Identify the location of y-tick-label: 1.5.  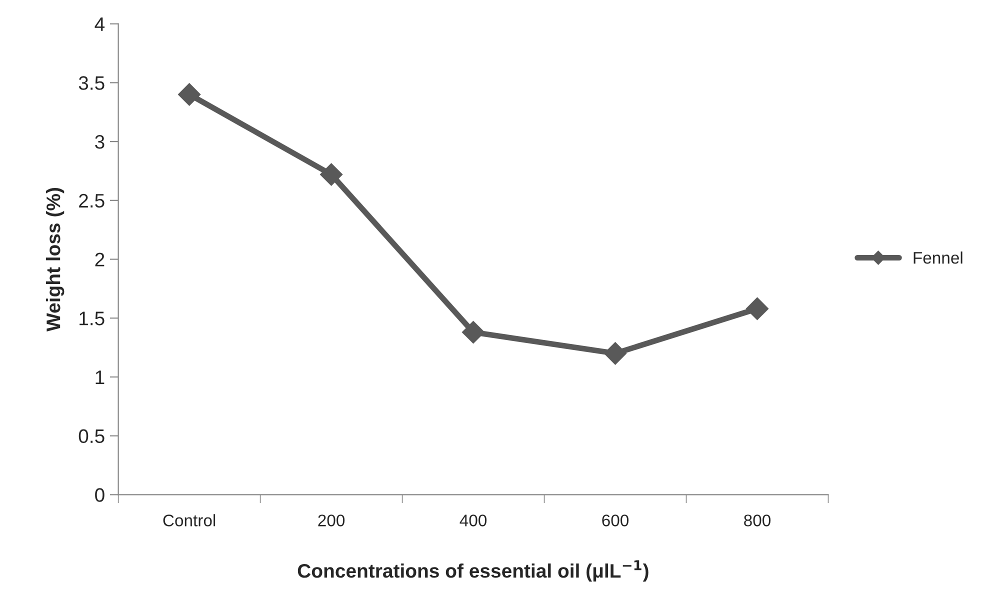
(92, 319).